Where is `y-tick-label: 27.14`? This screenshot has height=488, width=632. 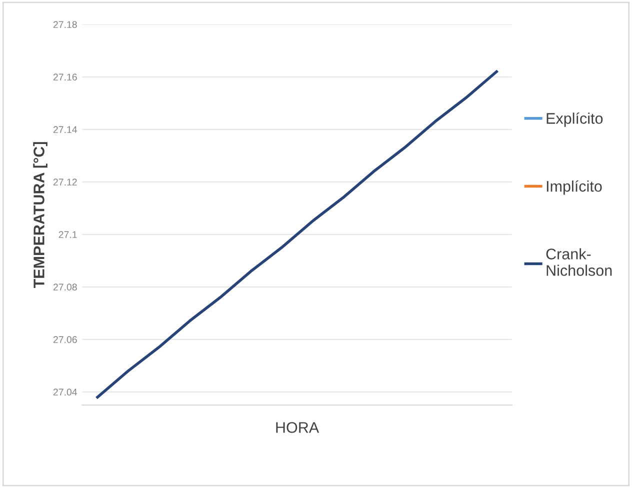 y-tick-label: 27.14 is located at coordinates (65, 129).